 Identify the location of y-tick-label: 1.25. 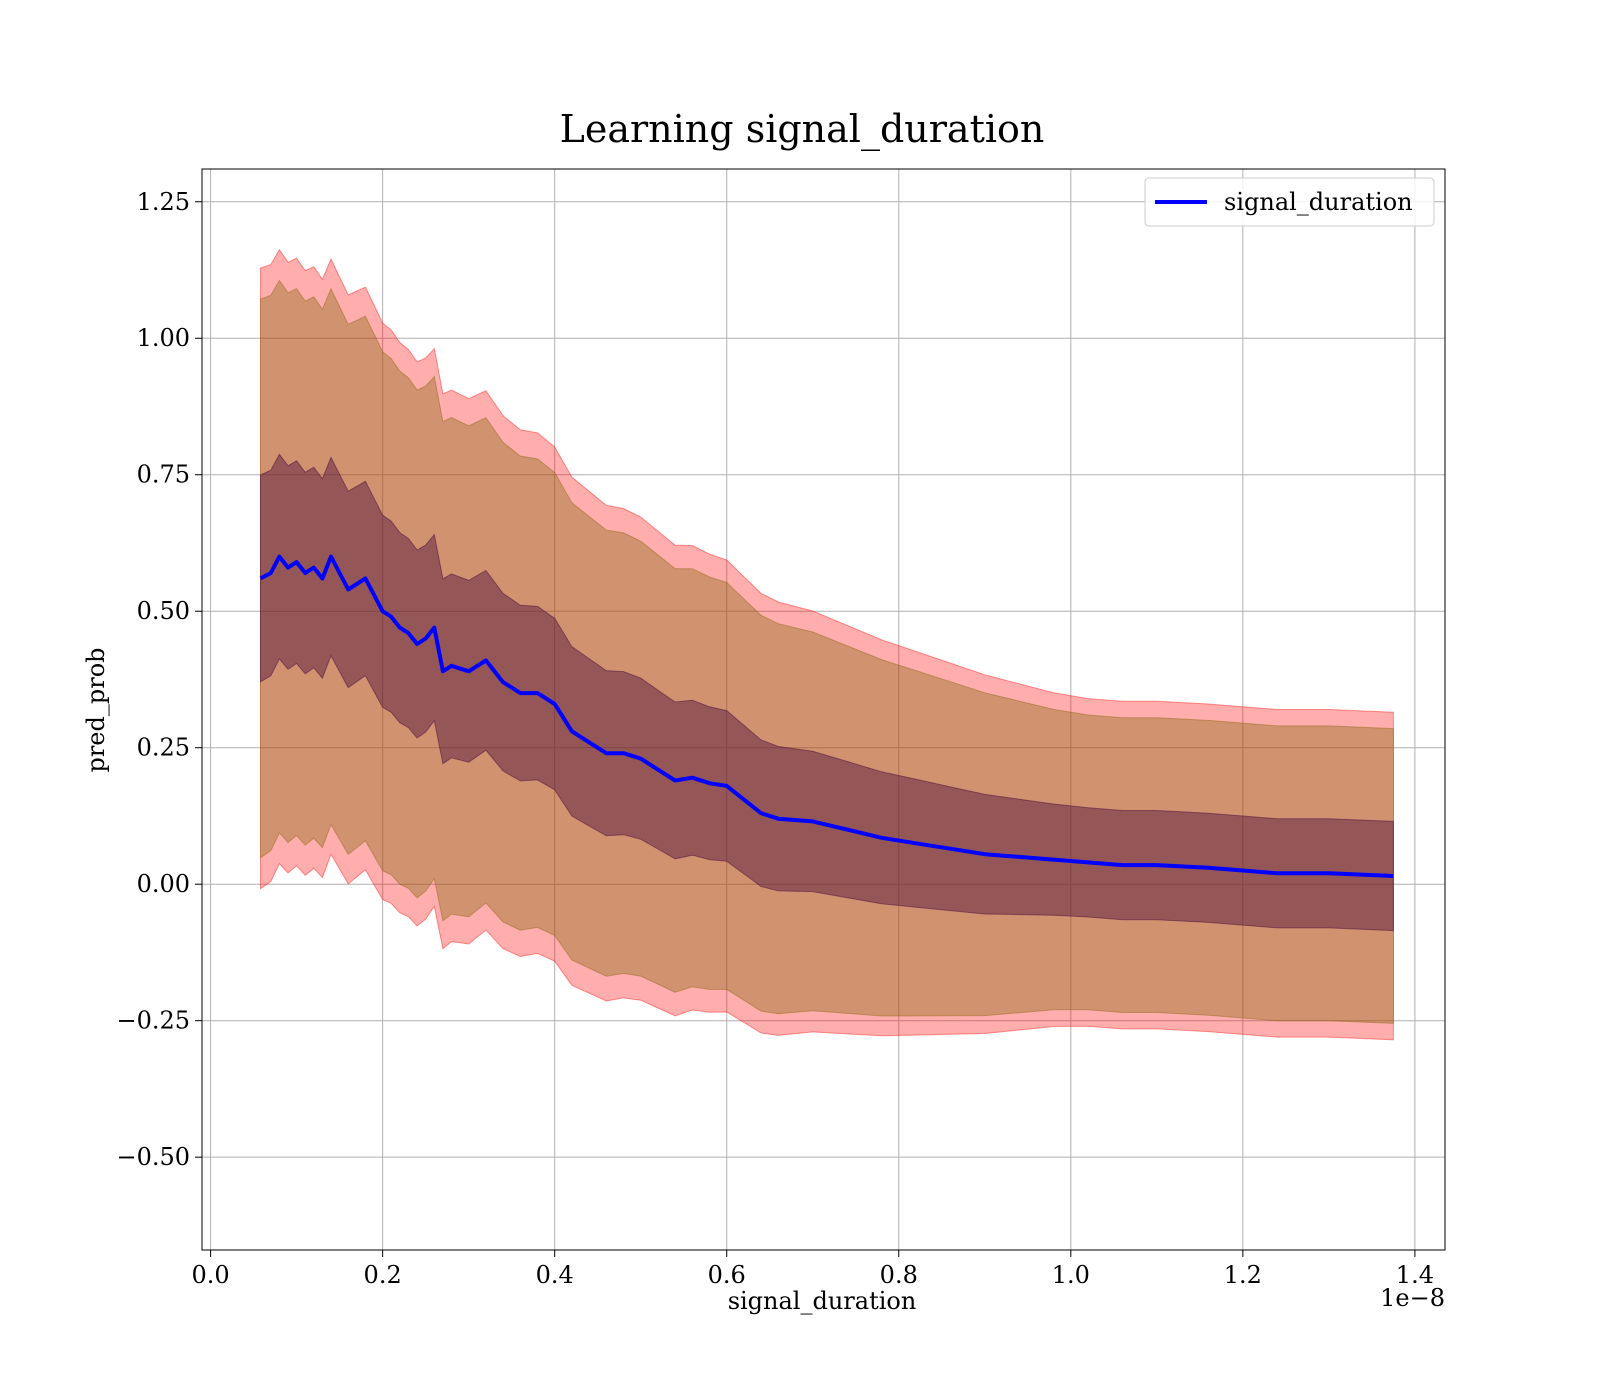
(163, 202).